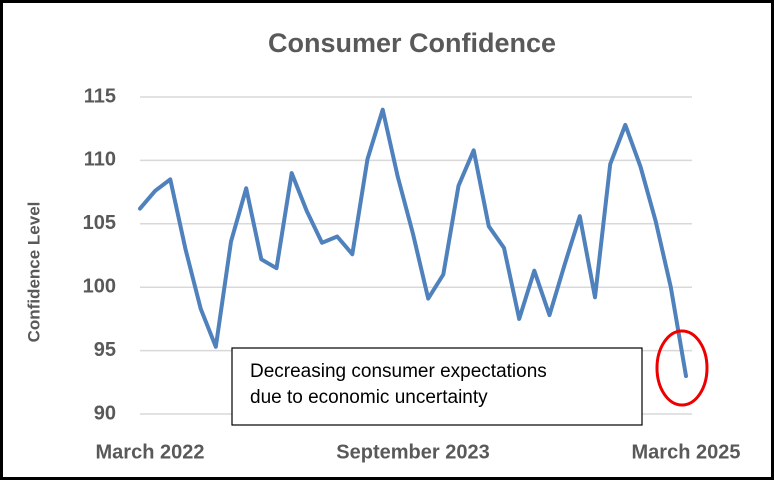 This screenshot has height=480, width=774. I want to click on chart-title: Consumer Confidence, so click(412, 43).